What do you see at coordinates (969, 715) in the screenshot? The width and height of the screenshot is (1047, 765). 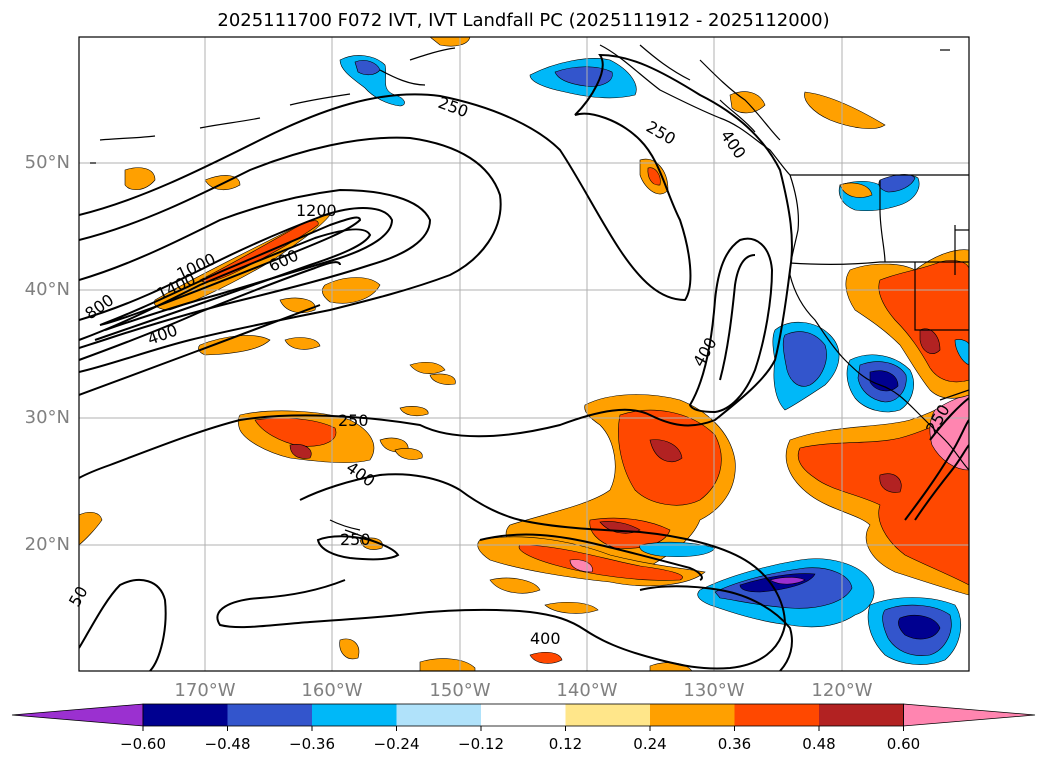 I see `colorbar-extend-max` at bounding box center [969, 715].